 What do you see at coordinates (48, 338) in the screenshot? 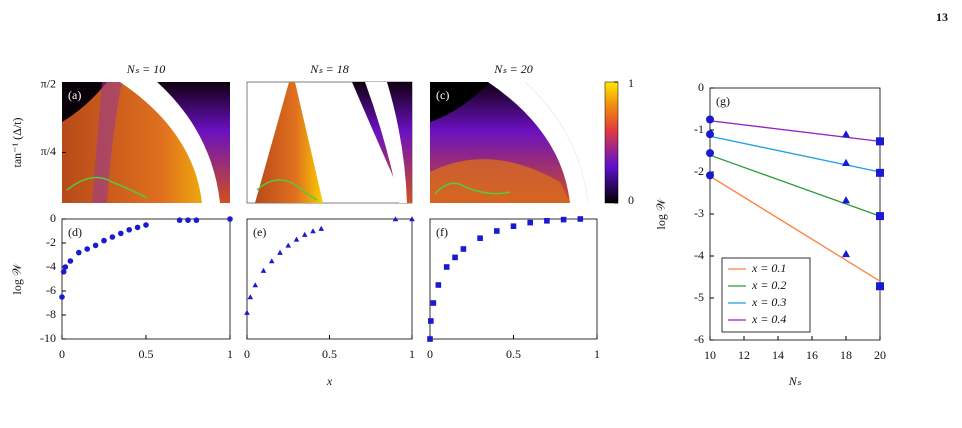
I see `y-tick-label: -10` at bounding box center [48, 338].